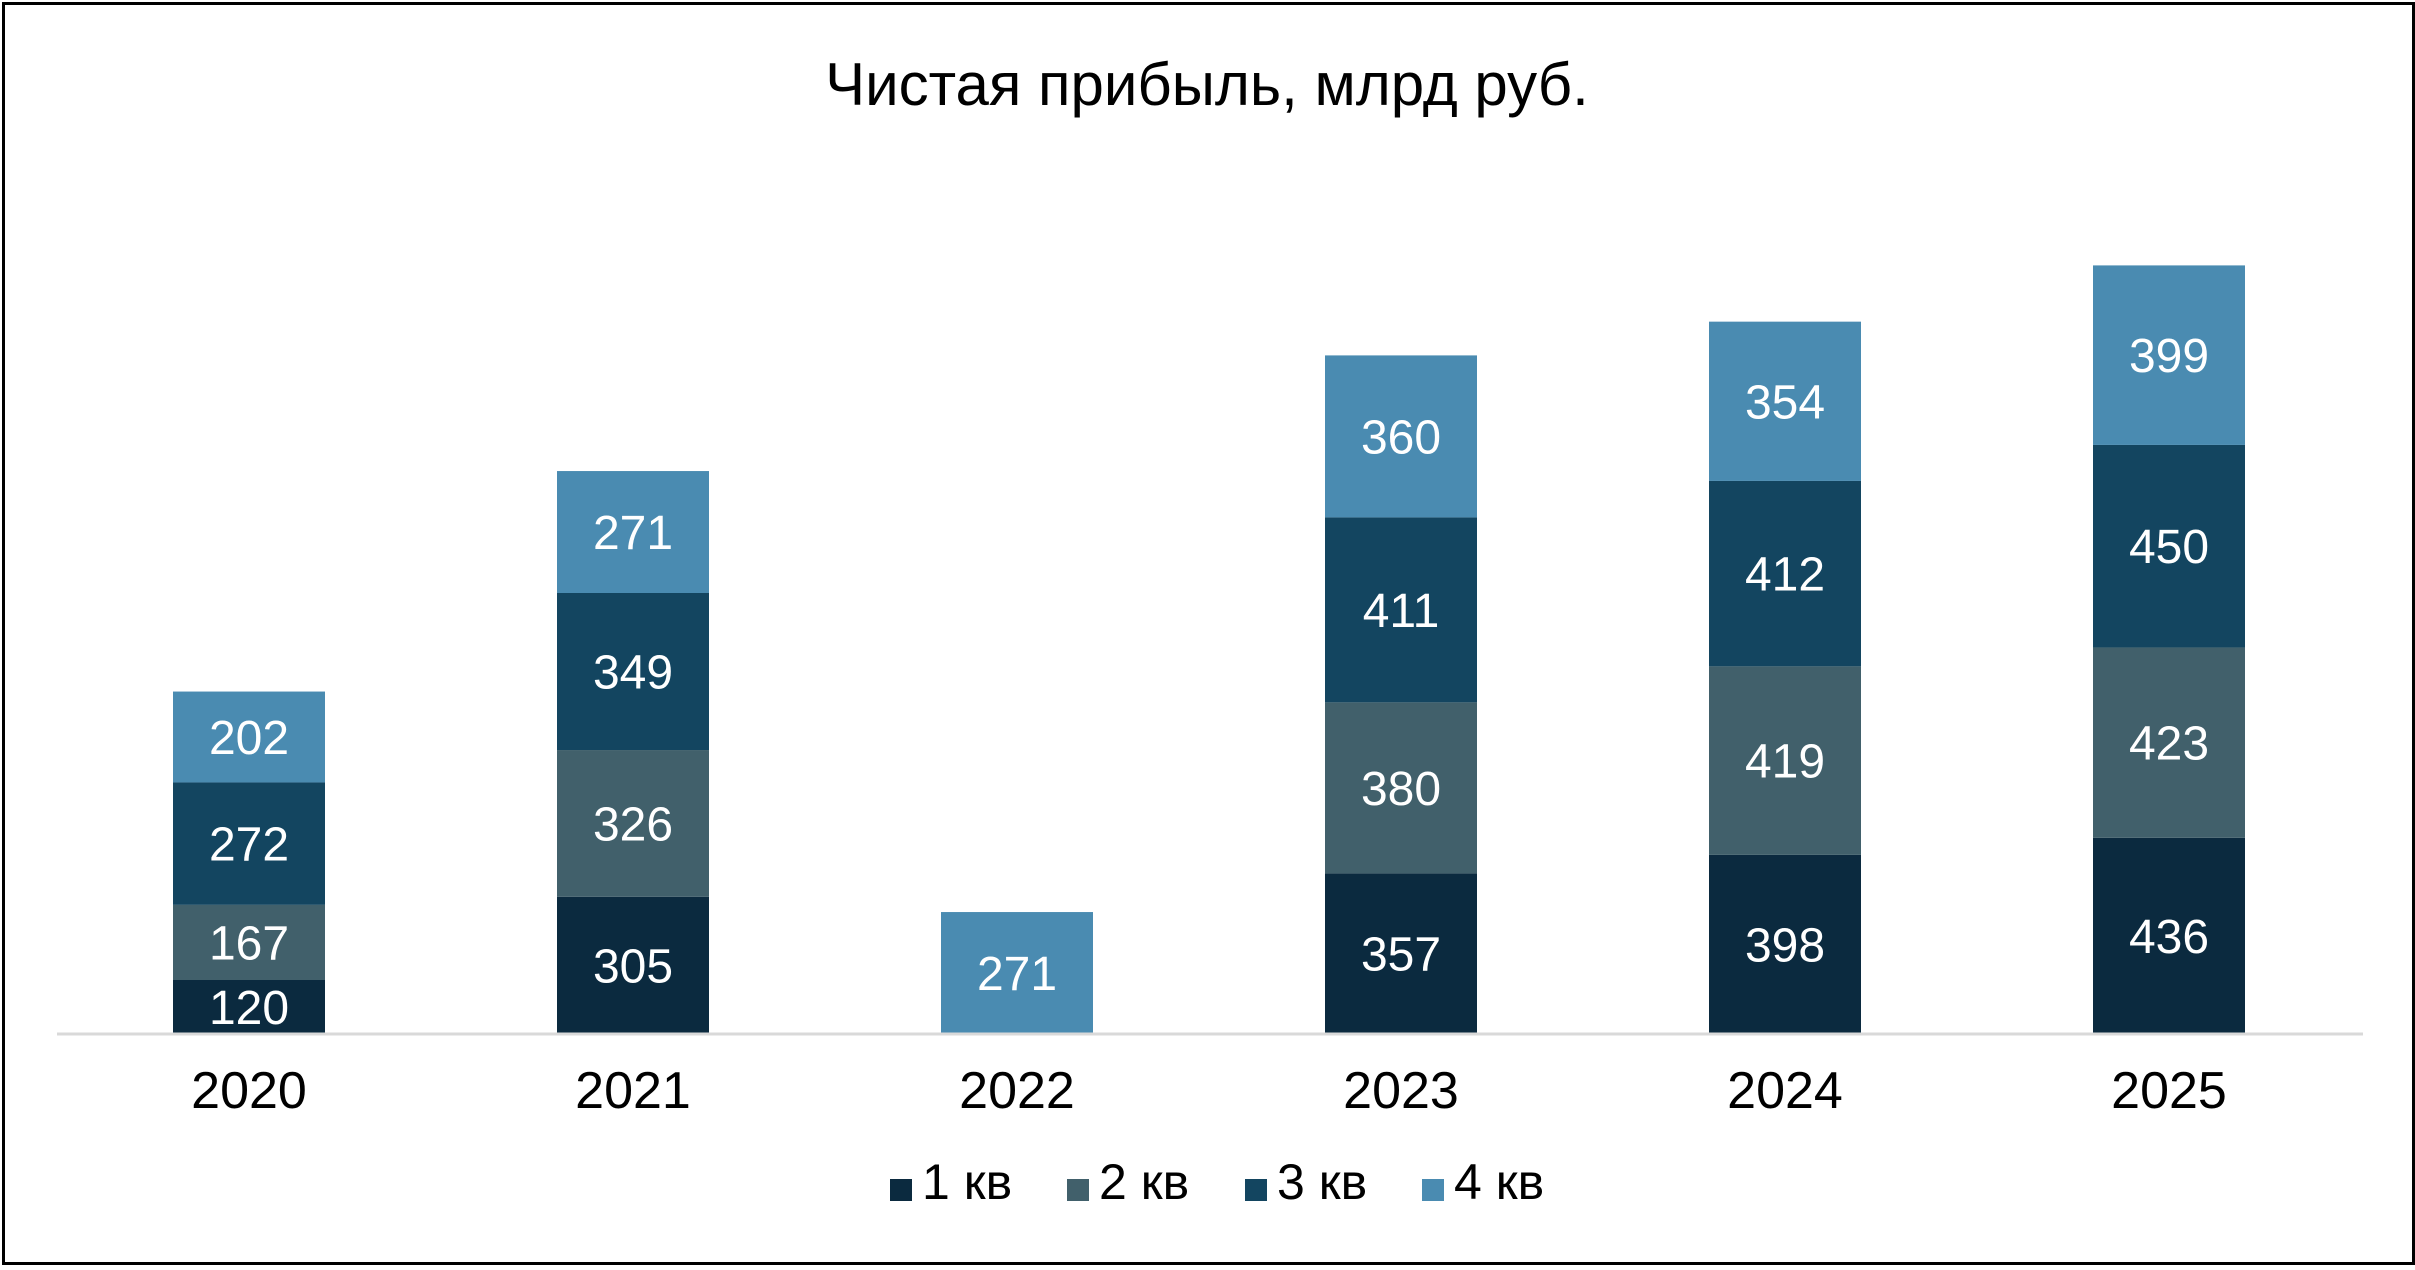 The image size is (2415, 1270). I want to click on legend-swatch-q2, so click(1078, 1190).